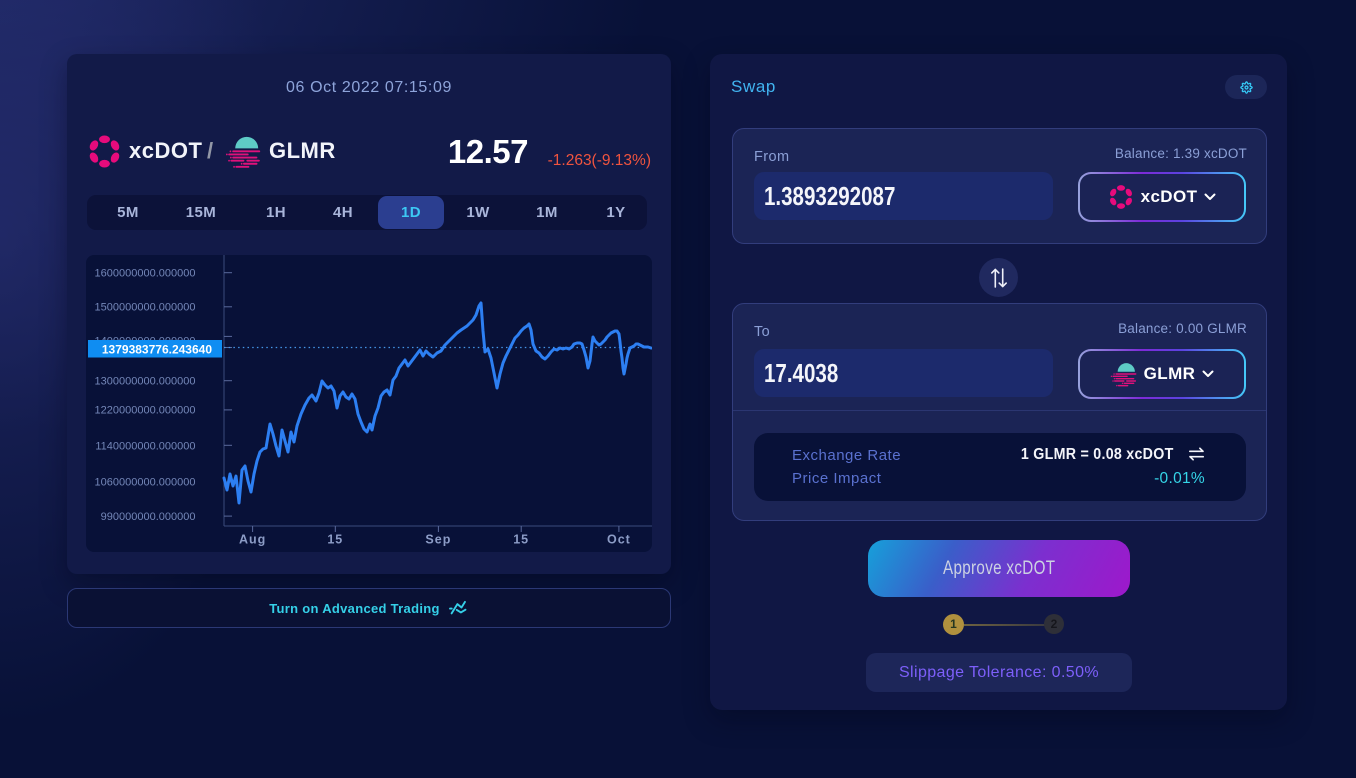 The height and width of the screenshot is (778, 1356). What do you see at coordinates (252, 540) in the screenshot?
I see `svg-text: Aug` at bounding box center [252, 540].